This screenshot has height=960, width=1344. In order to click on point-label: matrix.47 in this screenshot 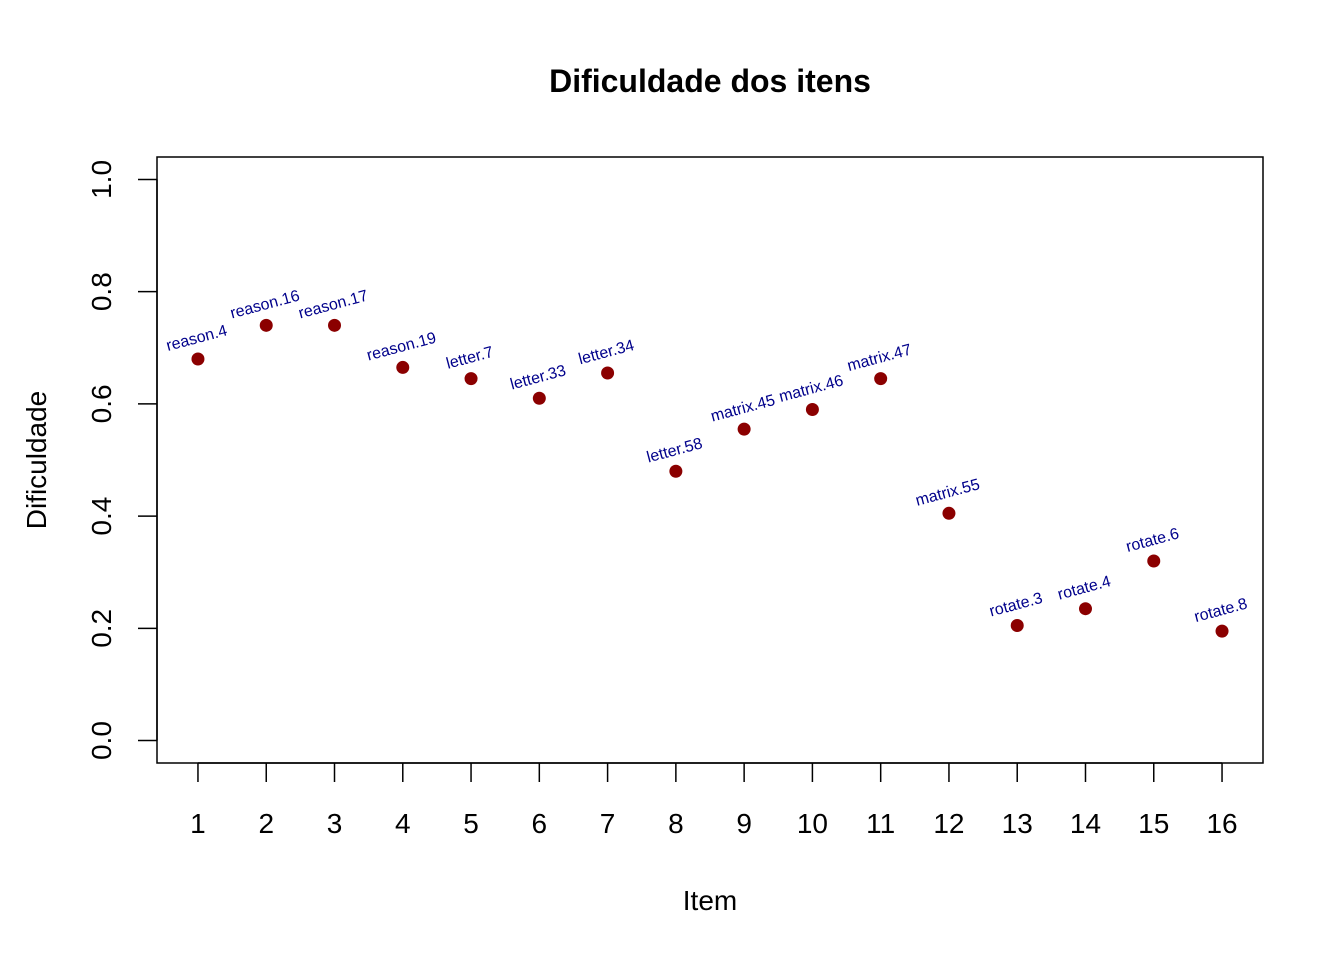, I will do `click(880, 358)`.